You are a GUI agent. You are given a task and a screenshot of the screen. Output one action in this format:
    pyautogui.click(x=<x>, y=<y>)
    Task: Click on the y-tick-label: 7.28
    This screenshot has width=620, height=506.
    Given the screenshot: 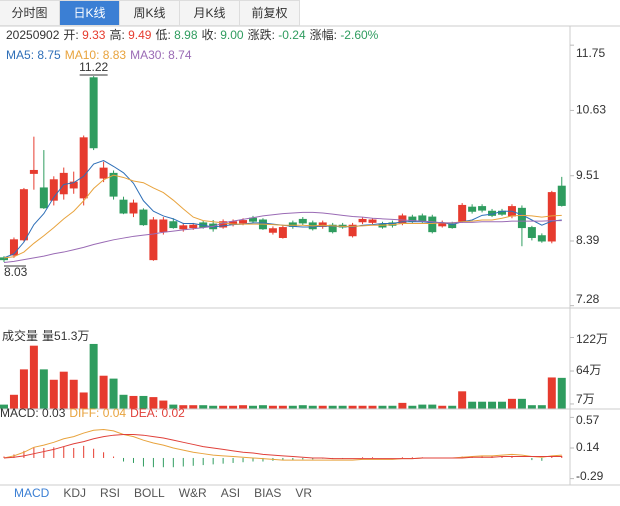 What is the action you would take?
    pyautogui.click(x=588, y=299)
    